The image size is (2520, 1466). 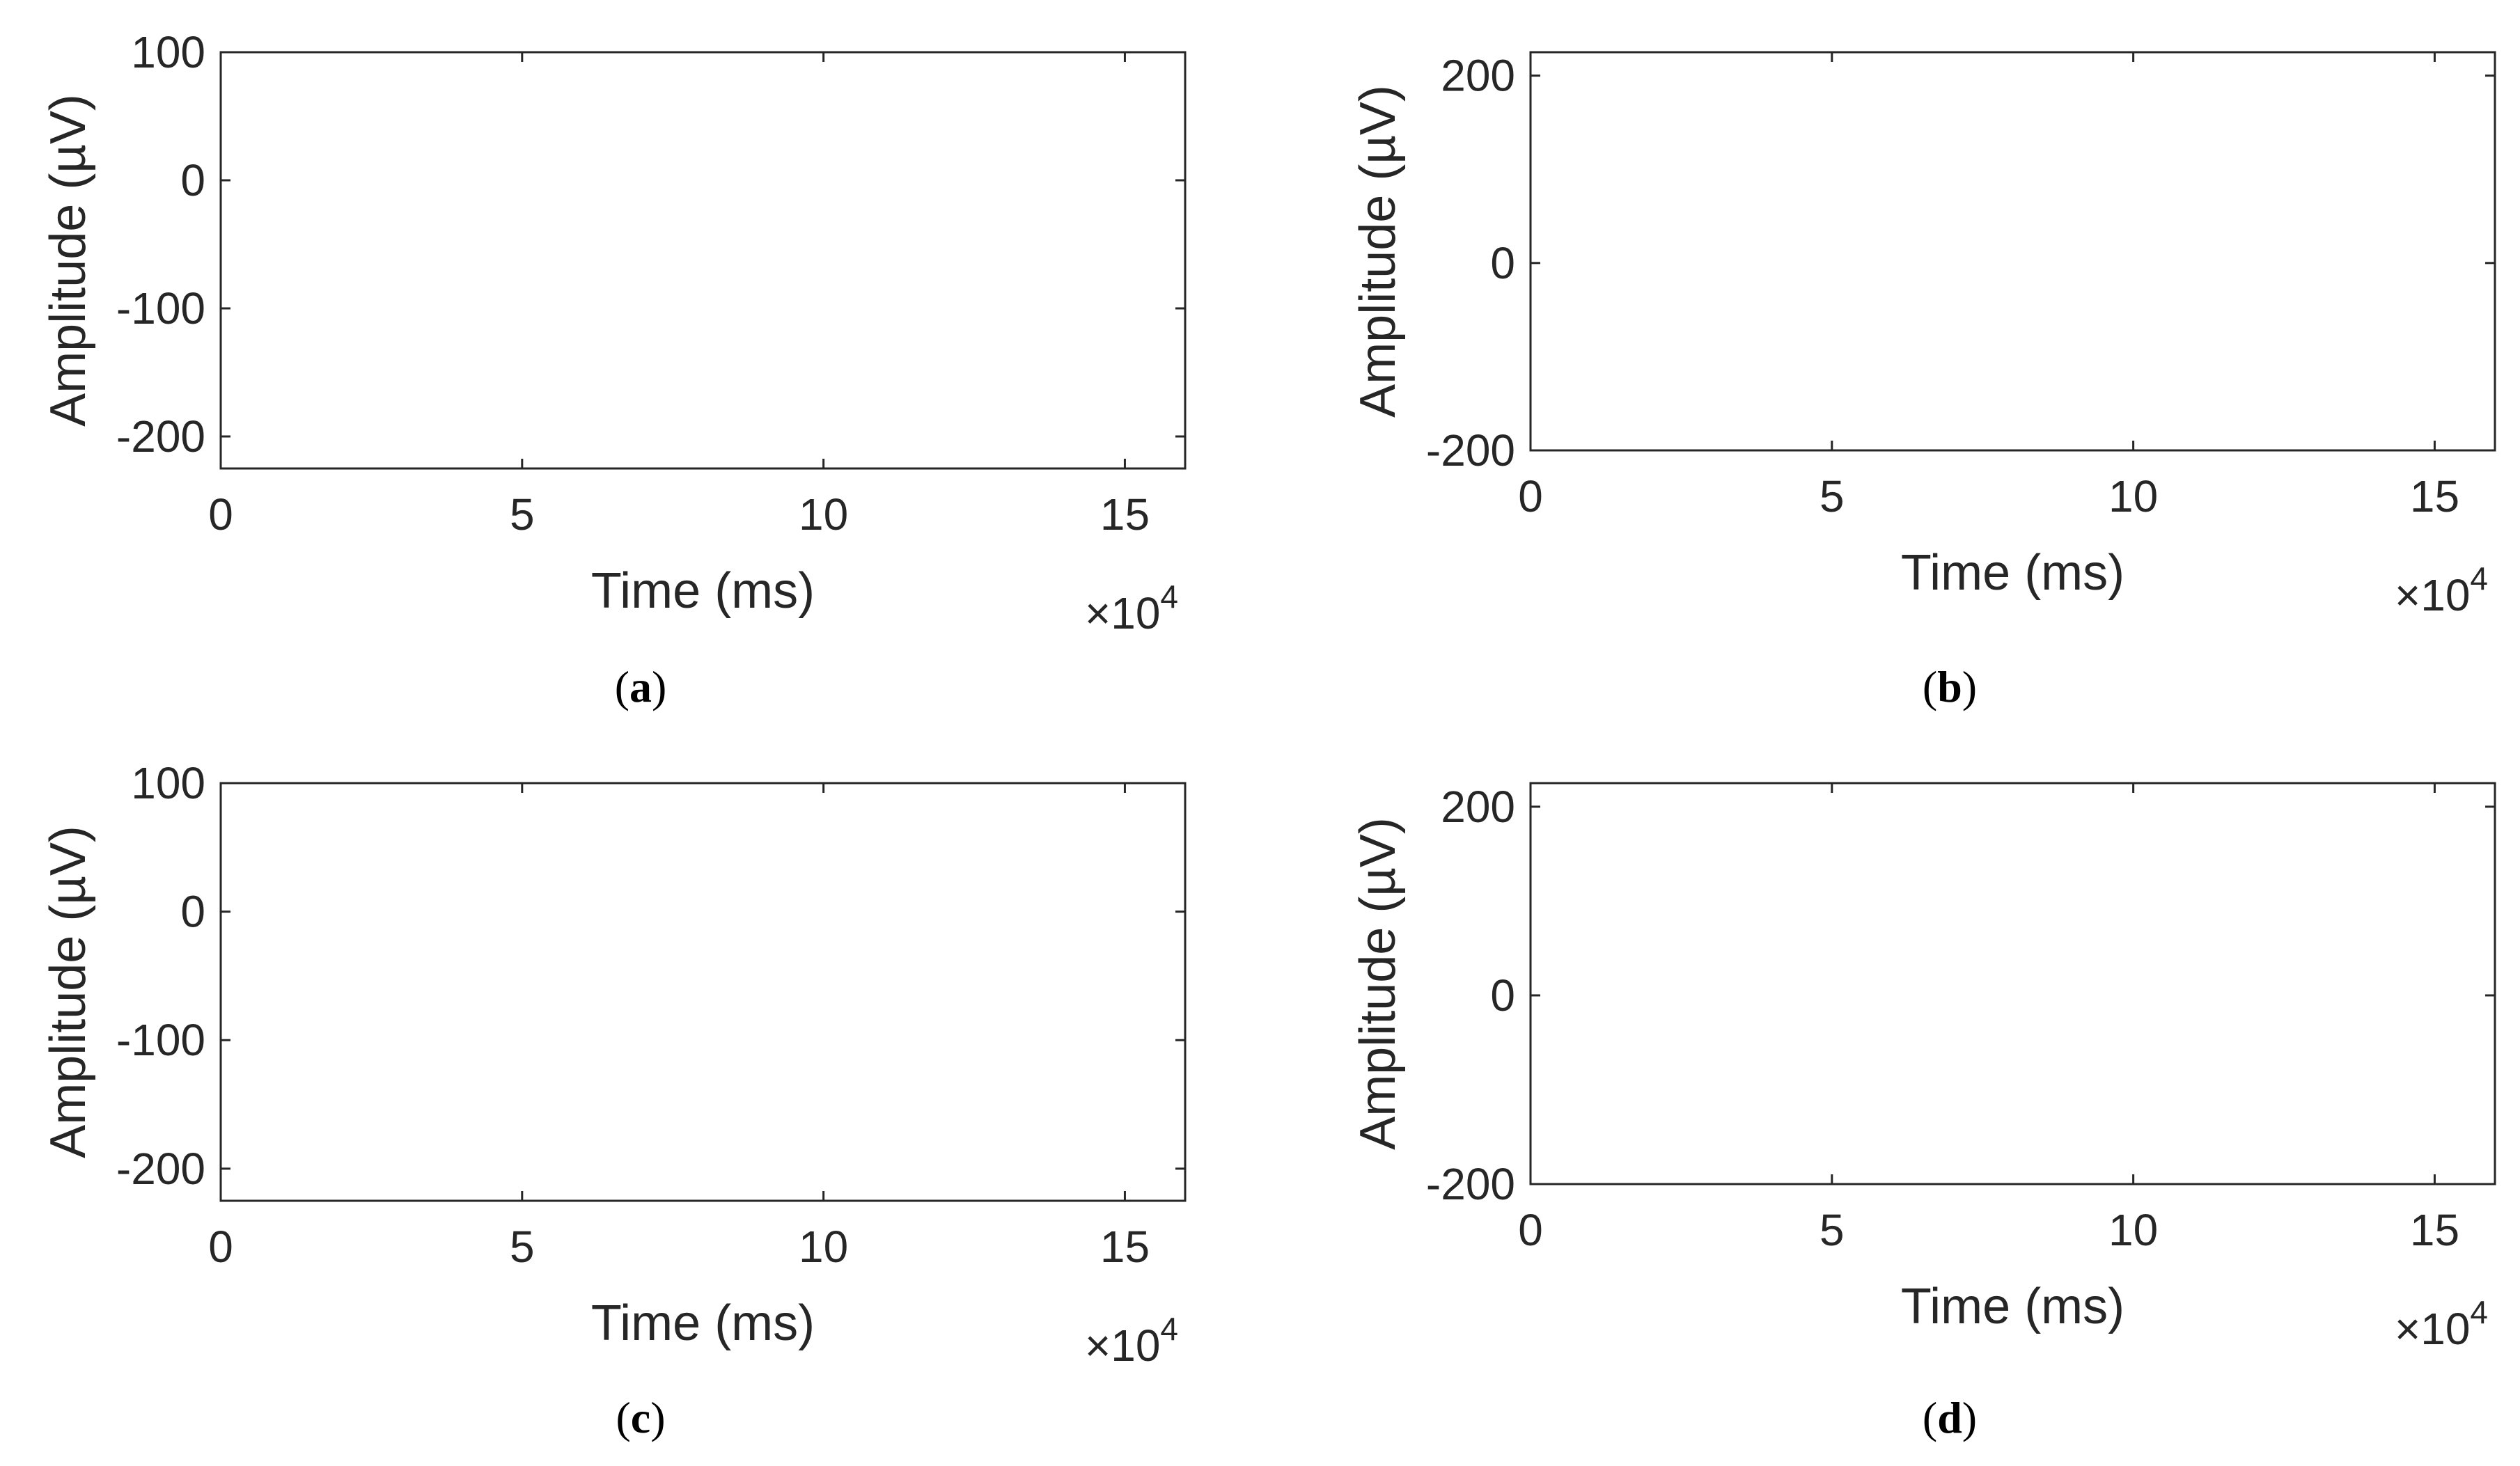 What do you see at coordinates (1950, 686) in the screenshot?
I see `panel-caption: (b)` at bounding box center [1950, 686].